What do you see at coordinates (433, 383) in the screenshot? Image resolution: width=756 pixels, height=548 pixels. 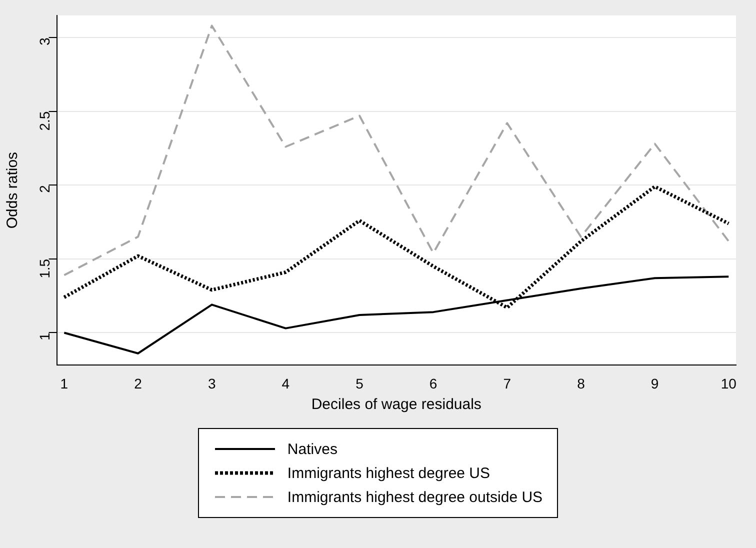 I see `x-tick-label: 6` at bounding box center [433, 383].